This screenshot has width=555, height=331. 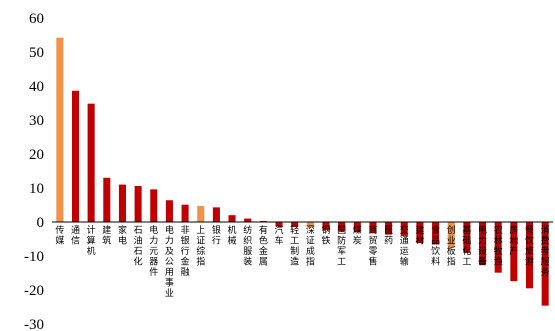 I want to click on y-axis-ticks: 60 50 40 30 20 10 0 -10 -20 -30, so click(x=34, y=171).